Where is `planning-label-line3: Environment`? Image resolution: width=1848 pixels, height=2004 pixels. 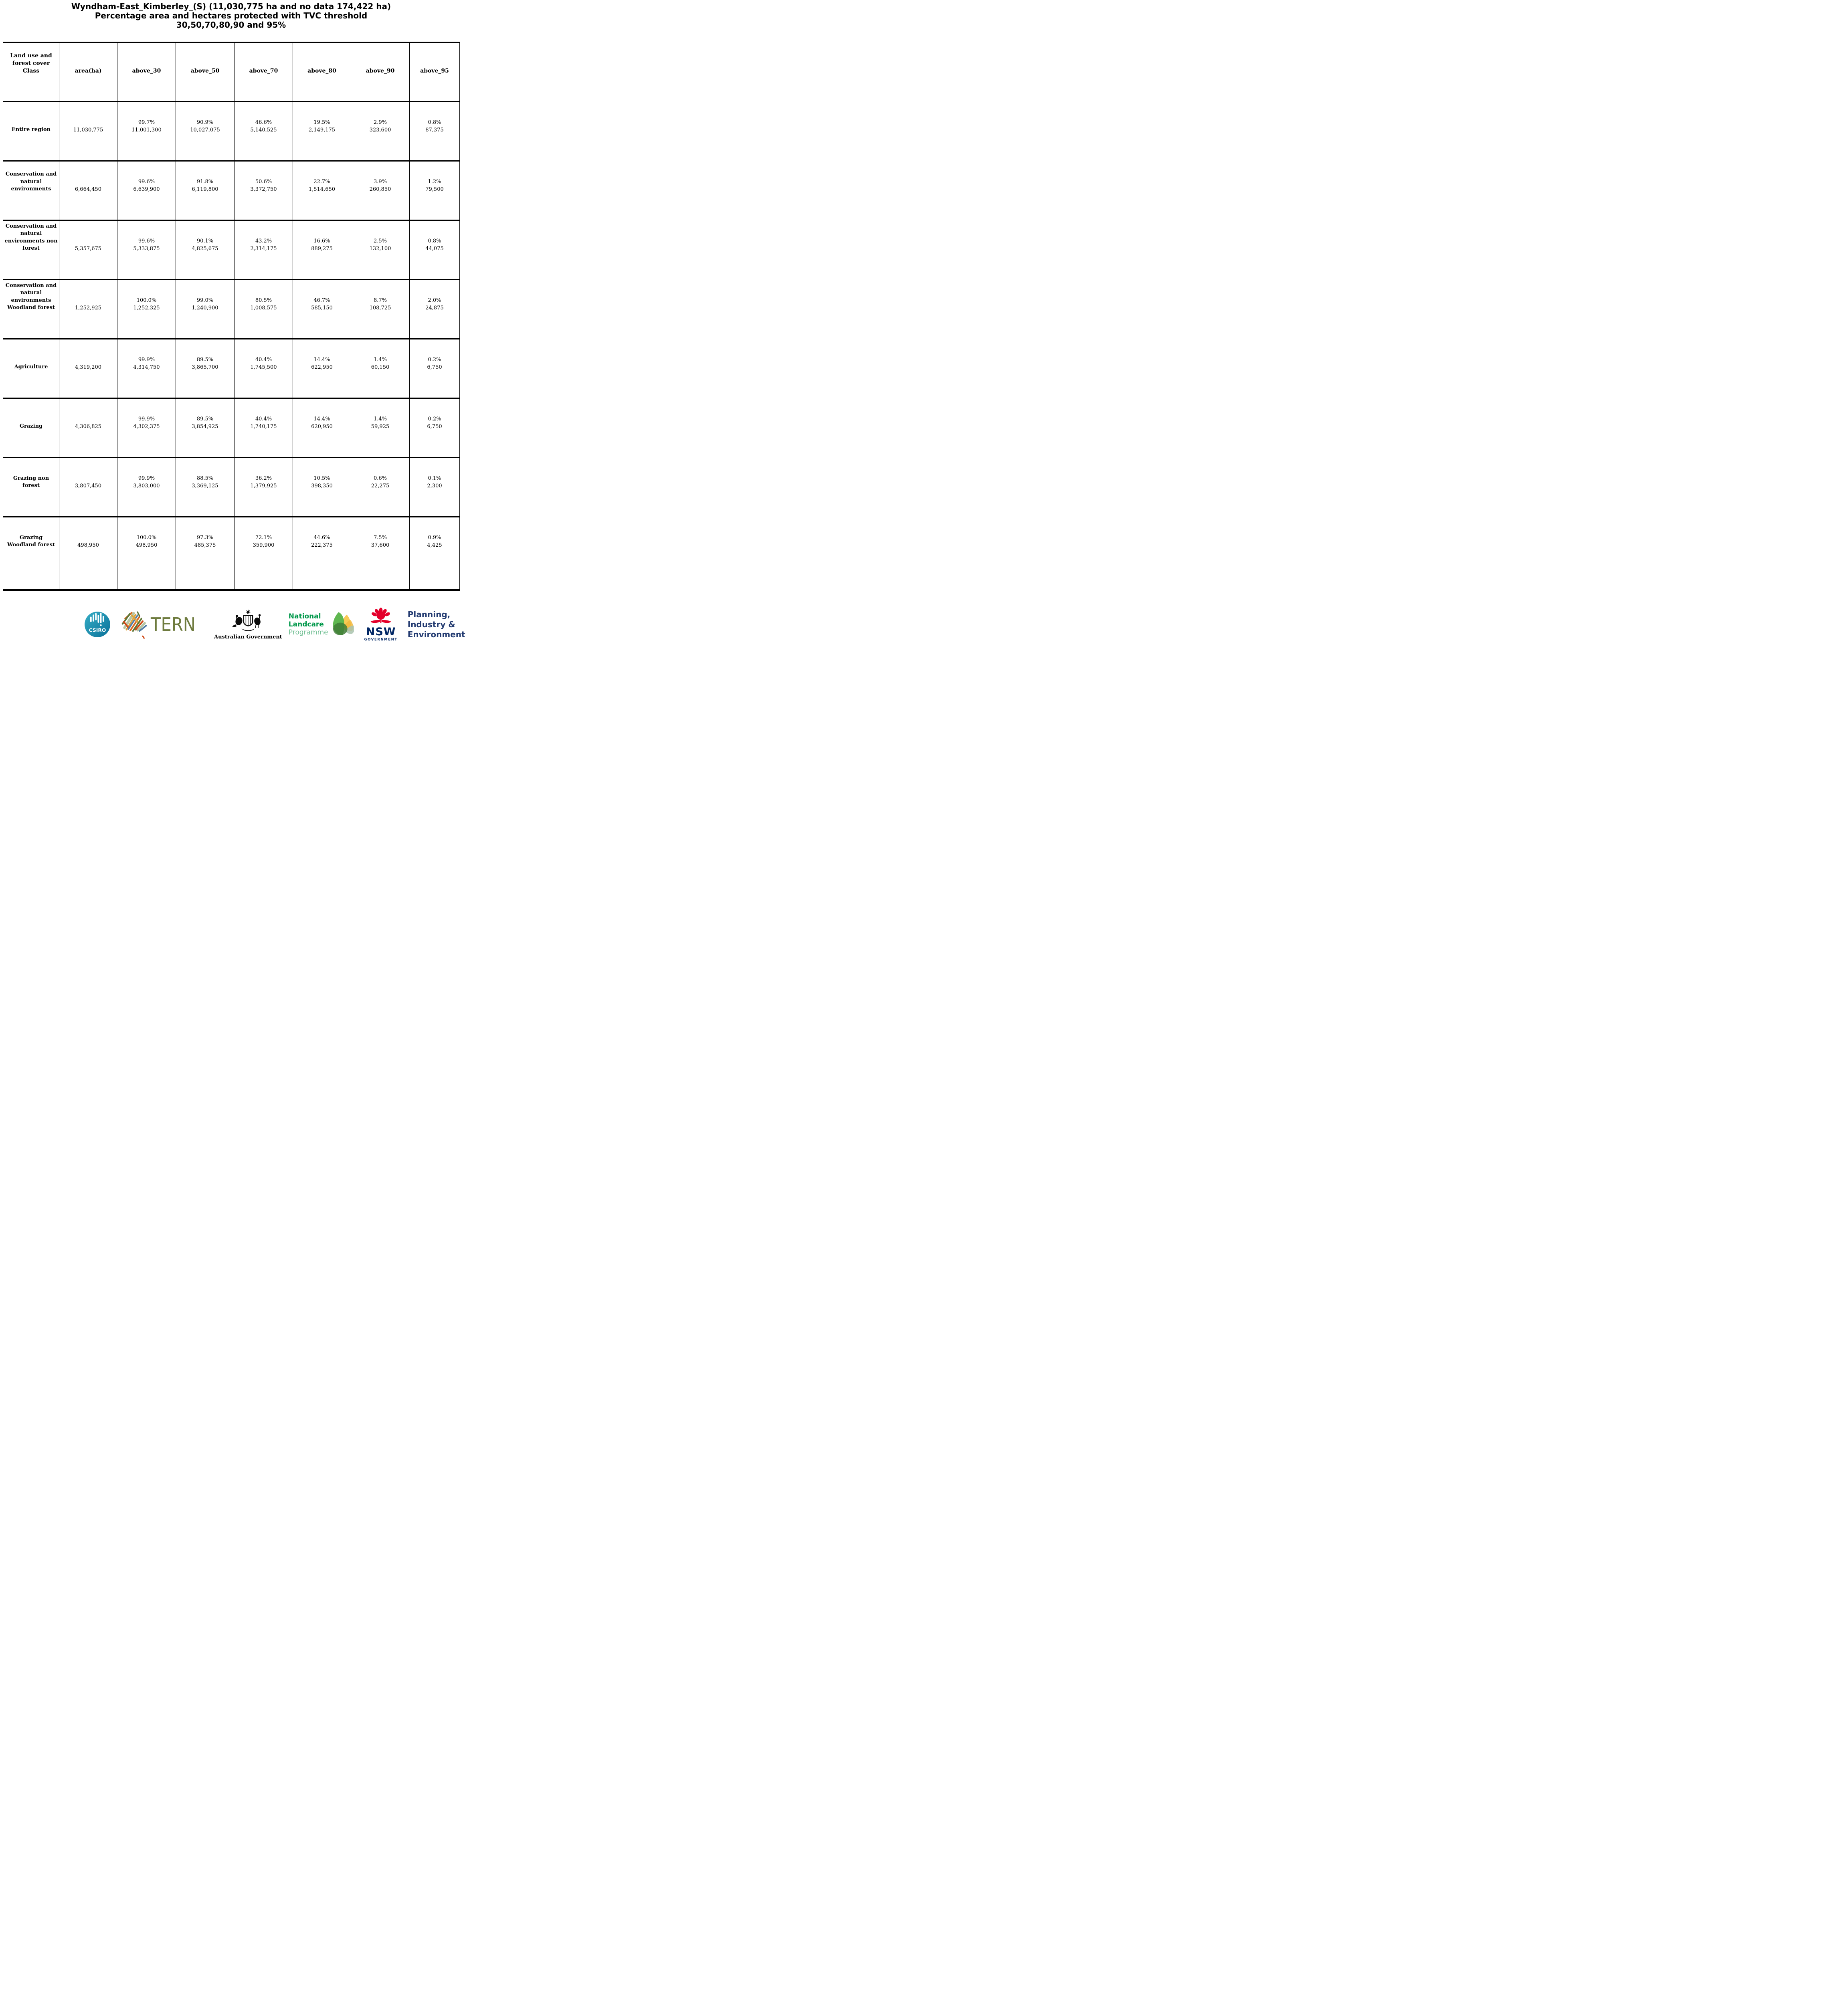
planning-label-line3: Environment is located at coordinates (436, 634).